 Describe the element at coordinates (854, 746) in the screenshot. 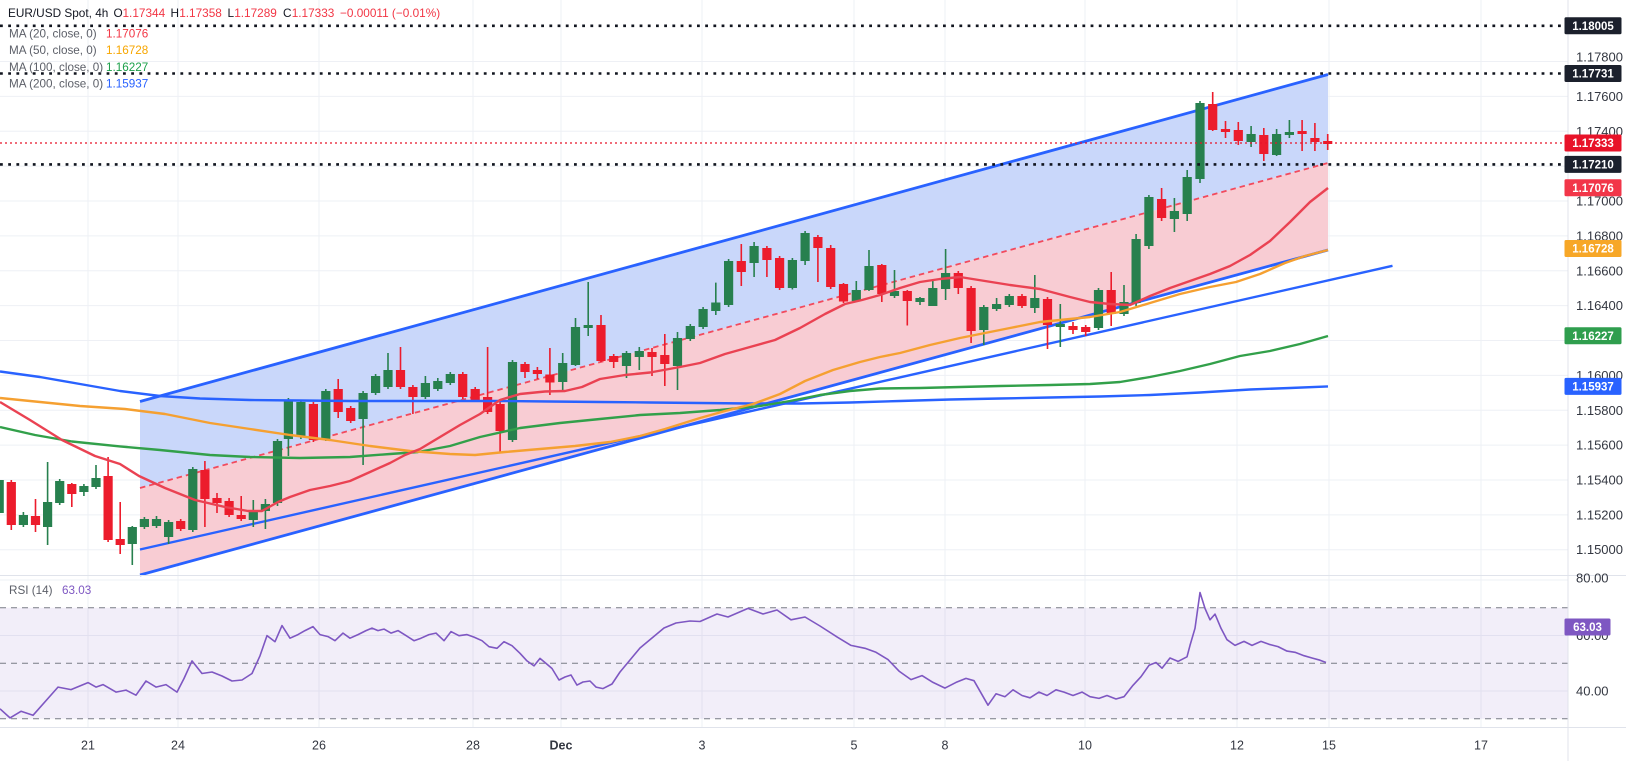

I see `svg-text: 5` at that location.